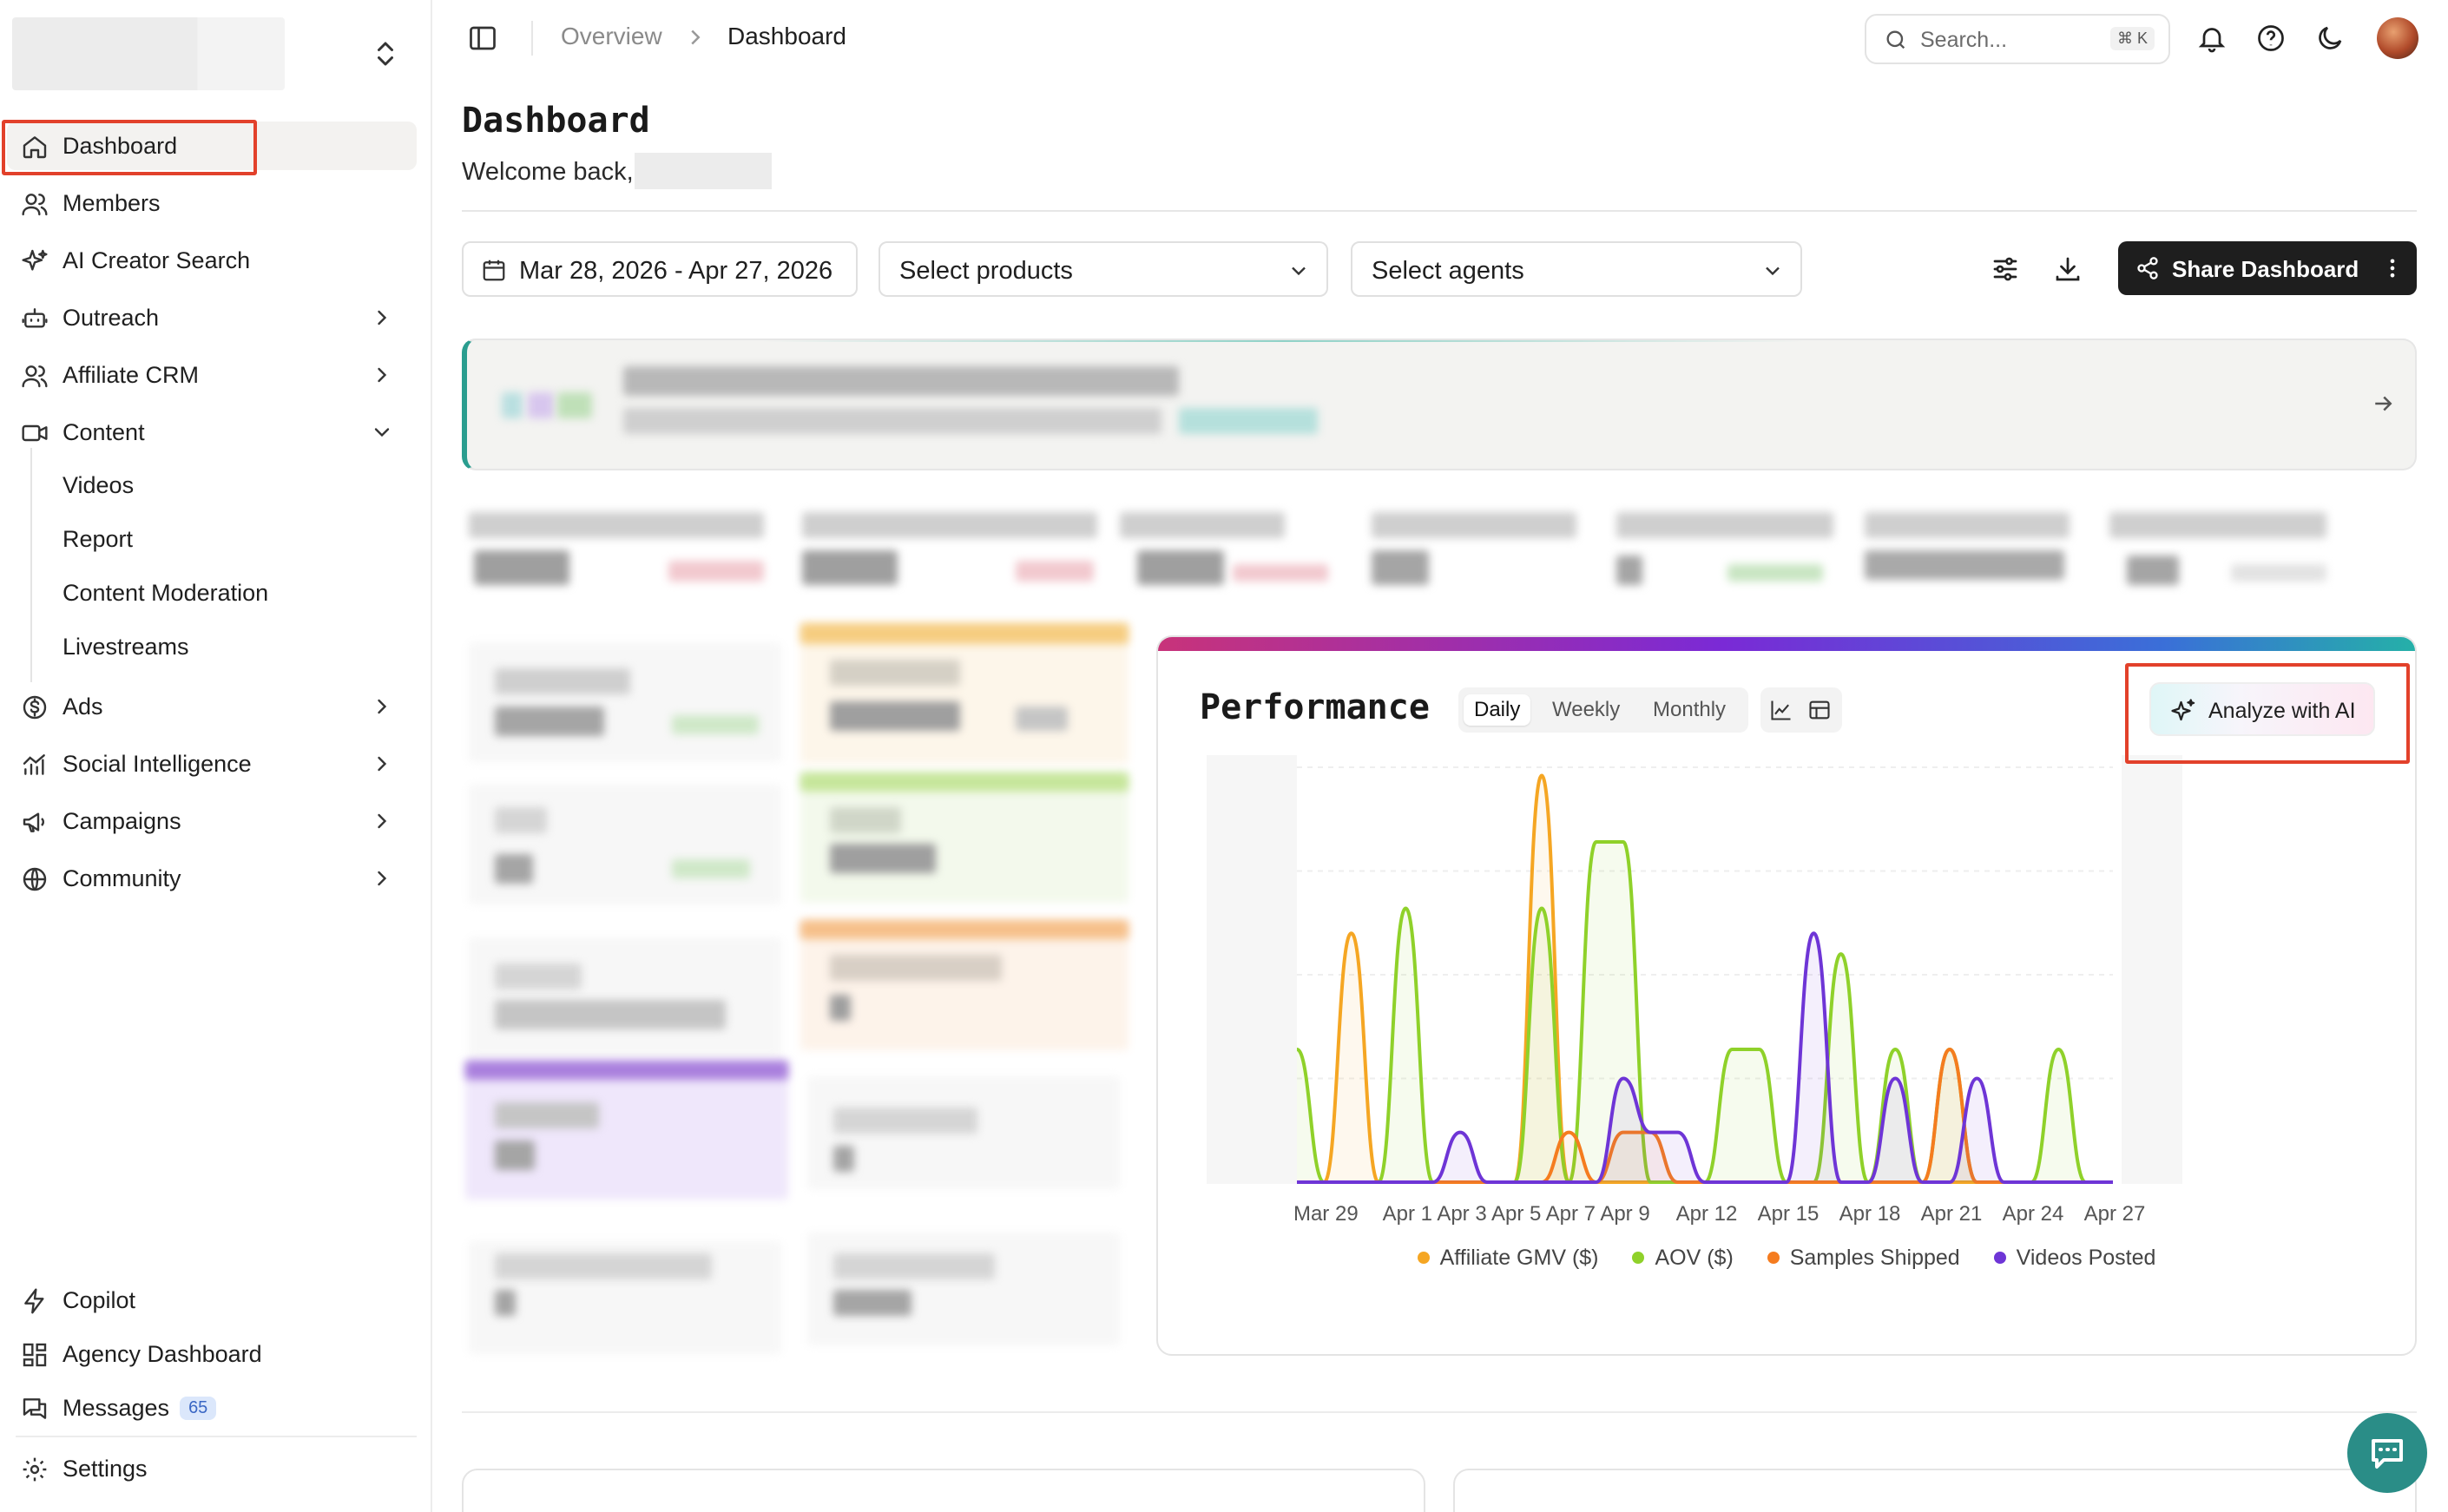 The image size is (2448, 1512). What do you see at coordinates (2383, 404) in the screenshot?
I see `arrow-right-icon` at bounding box center [2383, 404].